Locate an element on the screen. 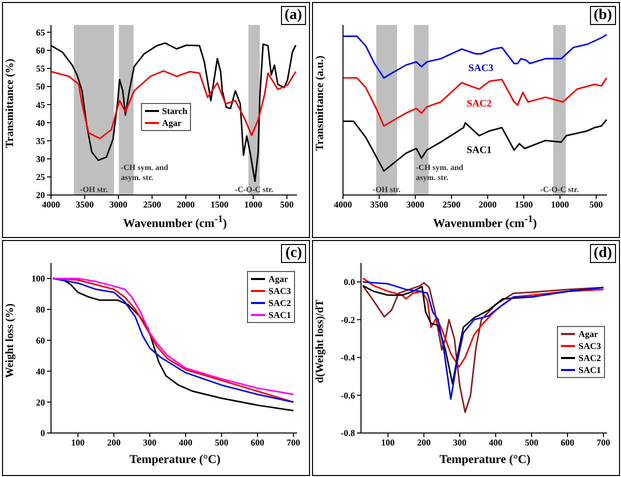 This screenshot has width=621, height=477. chart-title: (c) is located at coordinates (293, 253).